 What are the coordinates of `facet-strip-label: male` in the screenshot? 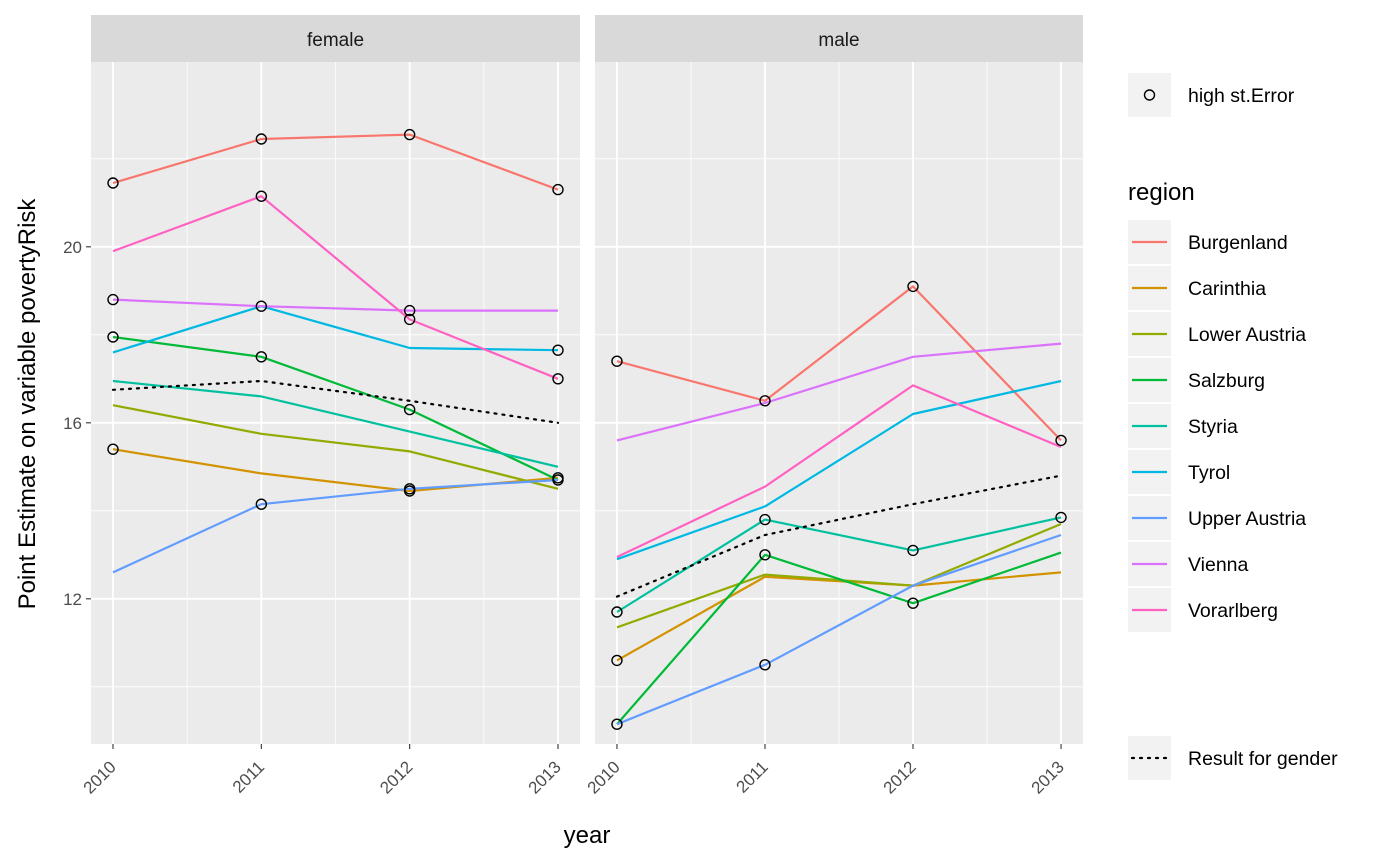 It's located at (838, 40).